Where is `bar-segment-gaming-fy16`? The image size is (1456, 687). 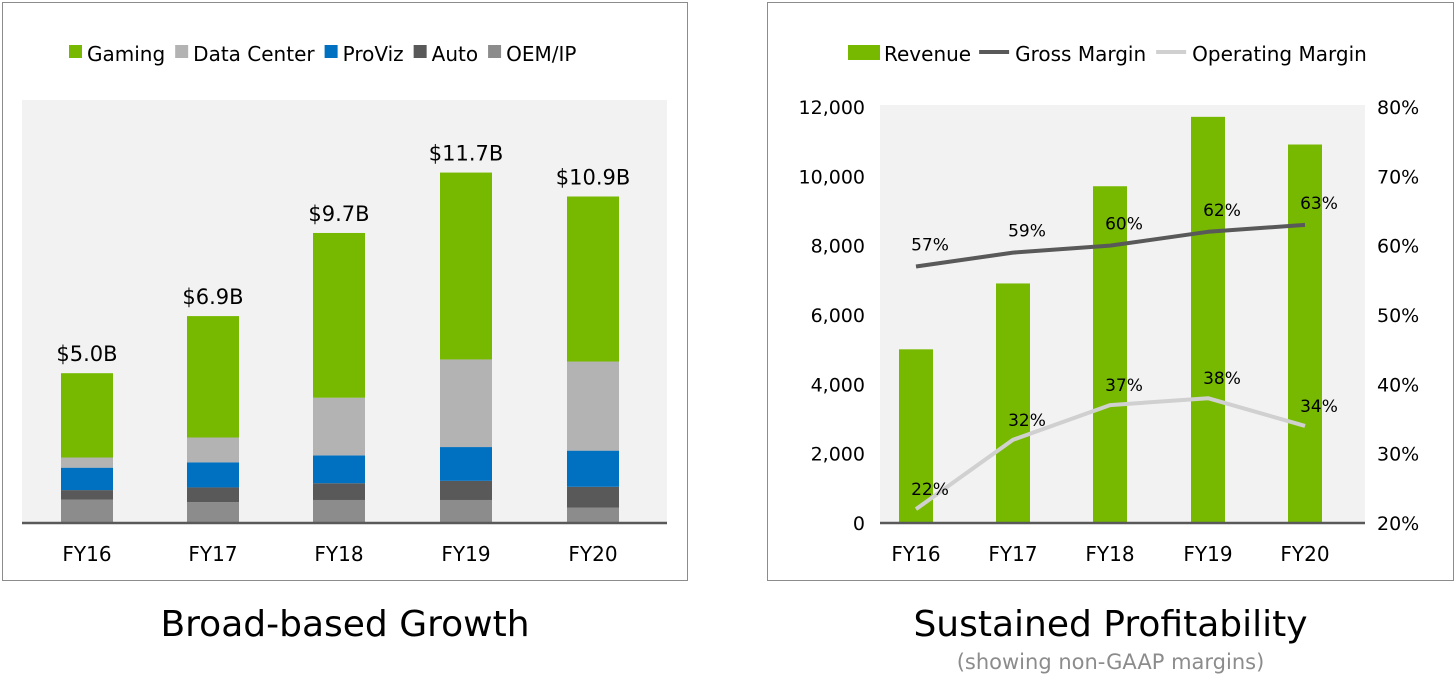
bar-segment-gaming-fy16 is located at coordinates (87, 415).